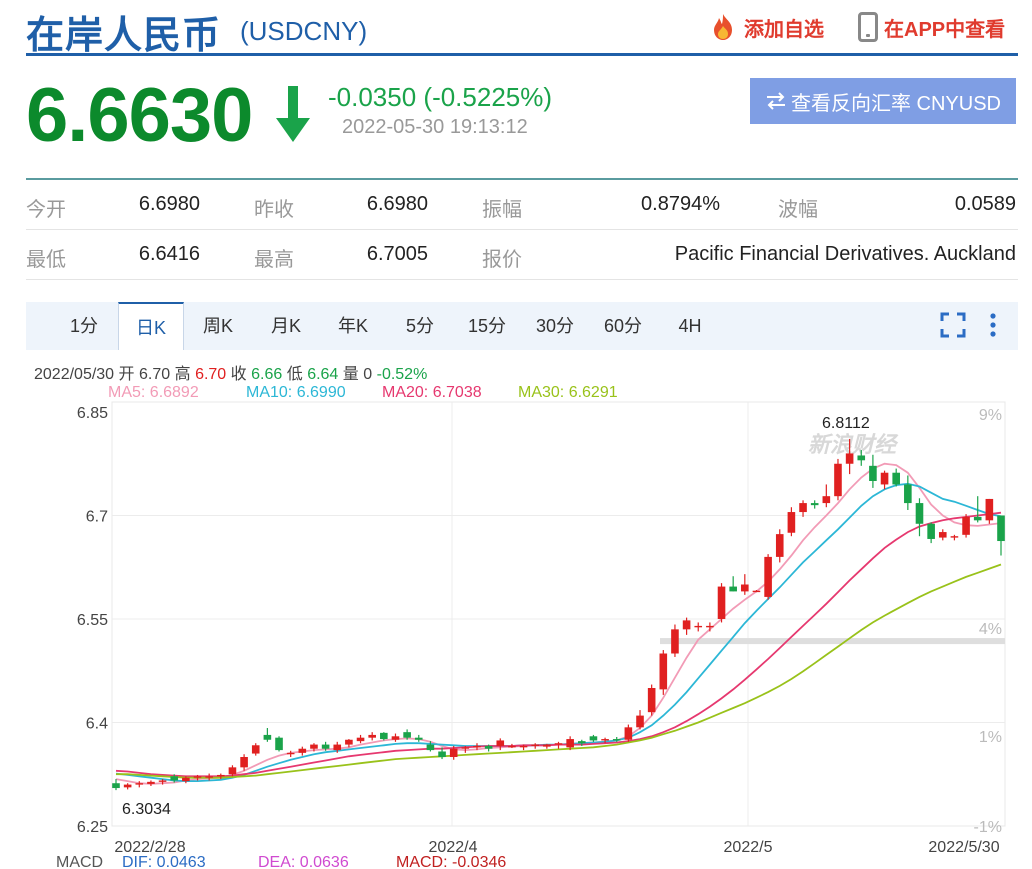 This screenshot has height=869, width=1032. Describe the element at coordinates (845, 254) in the screenshot. I see `quote-source-value: Pacific Financial Derivatives. Auckland` at that location.